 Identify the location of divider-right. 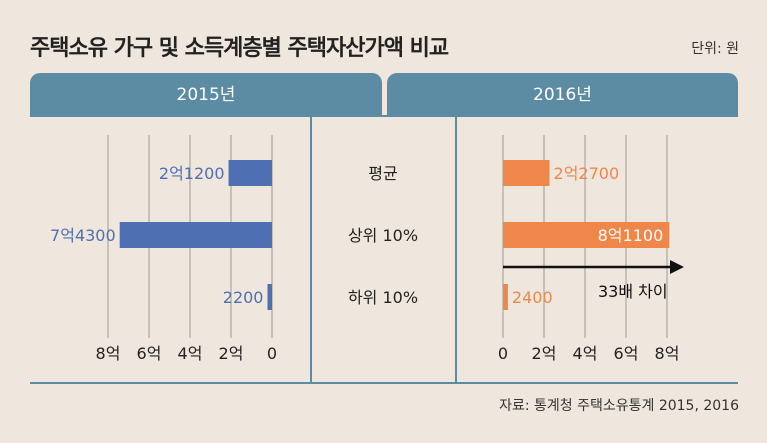
(456, 249).